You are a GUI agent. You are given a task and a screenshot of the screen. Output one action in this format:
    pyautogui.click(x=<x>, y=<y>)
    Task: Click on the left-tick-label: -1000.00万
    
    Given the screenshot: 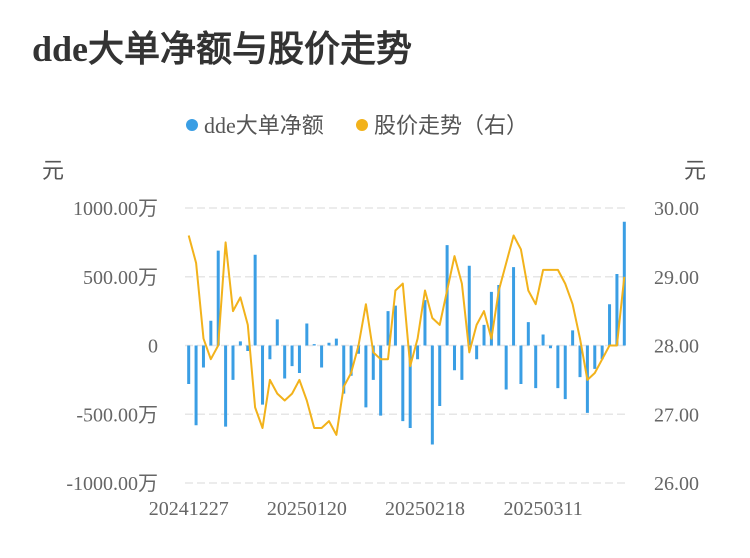 What is the action you would take?
    pyautogui.click(x=112, y=484)
    